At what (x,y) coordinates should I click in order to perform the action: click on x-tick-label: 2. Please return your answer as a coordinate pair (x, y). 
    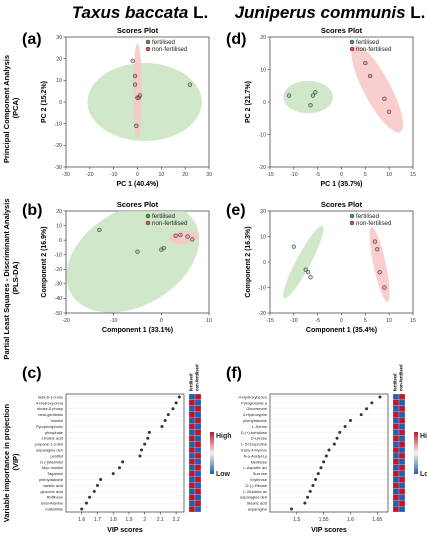
    Looking at the image, I should click on (144, 520).